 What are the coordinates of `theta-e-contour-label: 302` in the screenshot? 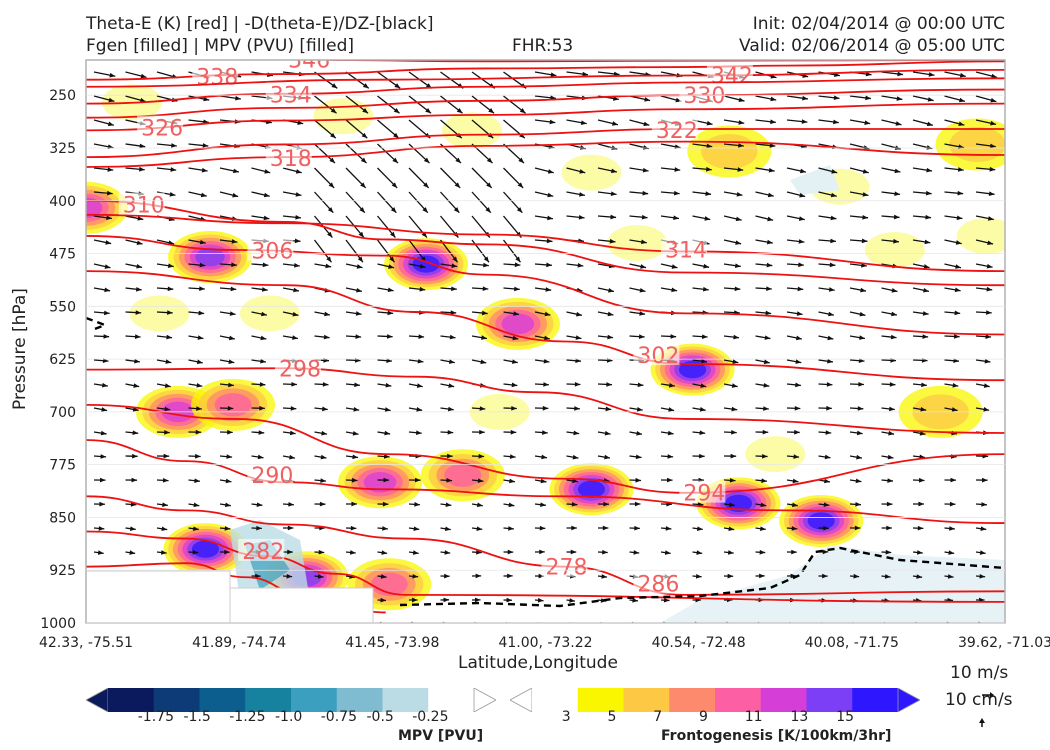 It's located at (658, 356).